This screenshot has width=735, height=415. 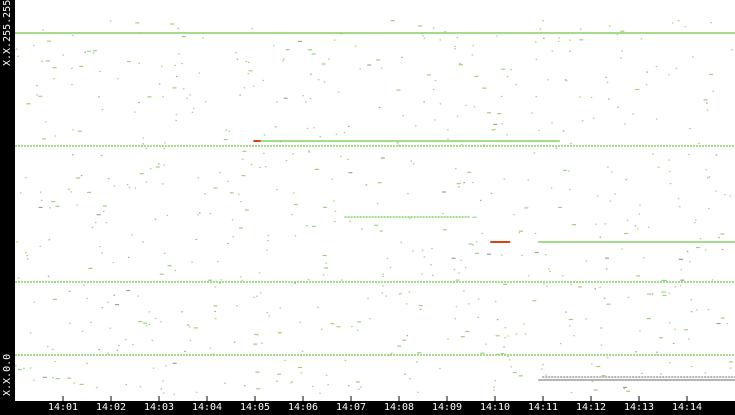 What do you see at coordinates (687, 407) in the screenshot?
I see `x-tick-label: 14:14` at bounding box center [687, 407].